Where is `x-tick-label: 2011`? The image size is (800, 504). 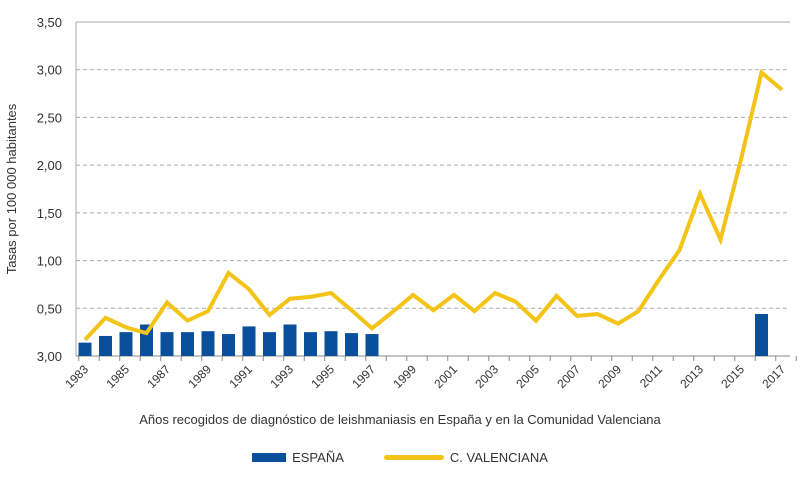
x-tick-label: 2011 is located at coordinates (651, 376).